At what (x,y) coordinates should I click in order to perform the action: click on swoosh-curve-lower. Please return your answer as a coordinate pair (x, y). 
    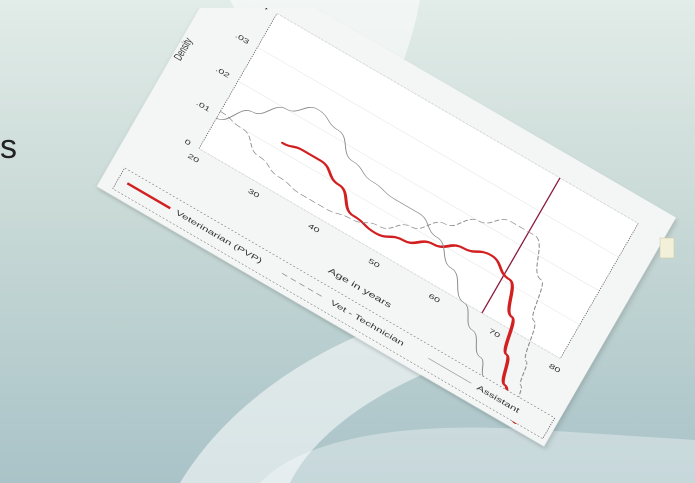
    Looking at the image, I should click on (477, 455).